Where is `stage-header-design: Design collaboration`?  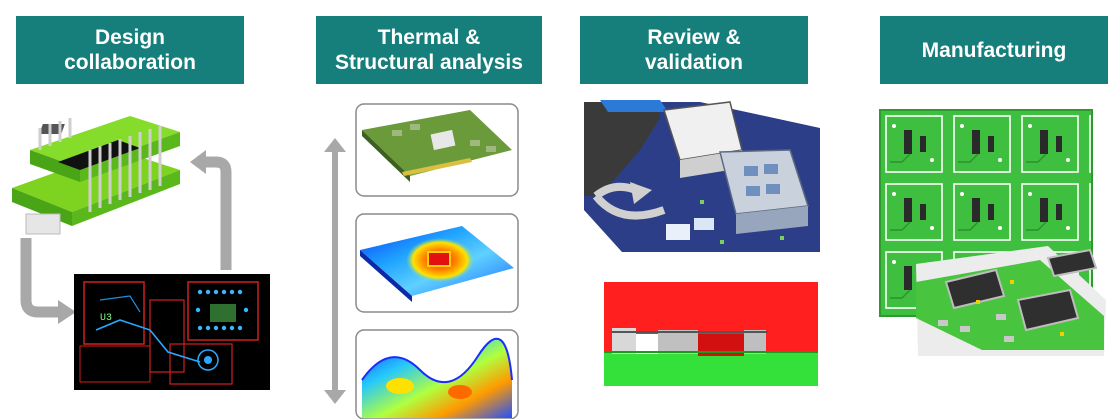 stage-header-design: Design collaboration is located at coordinates (130, 50).